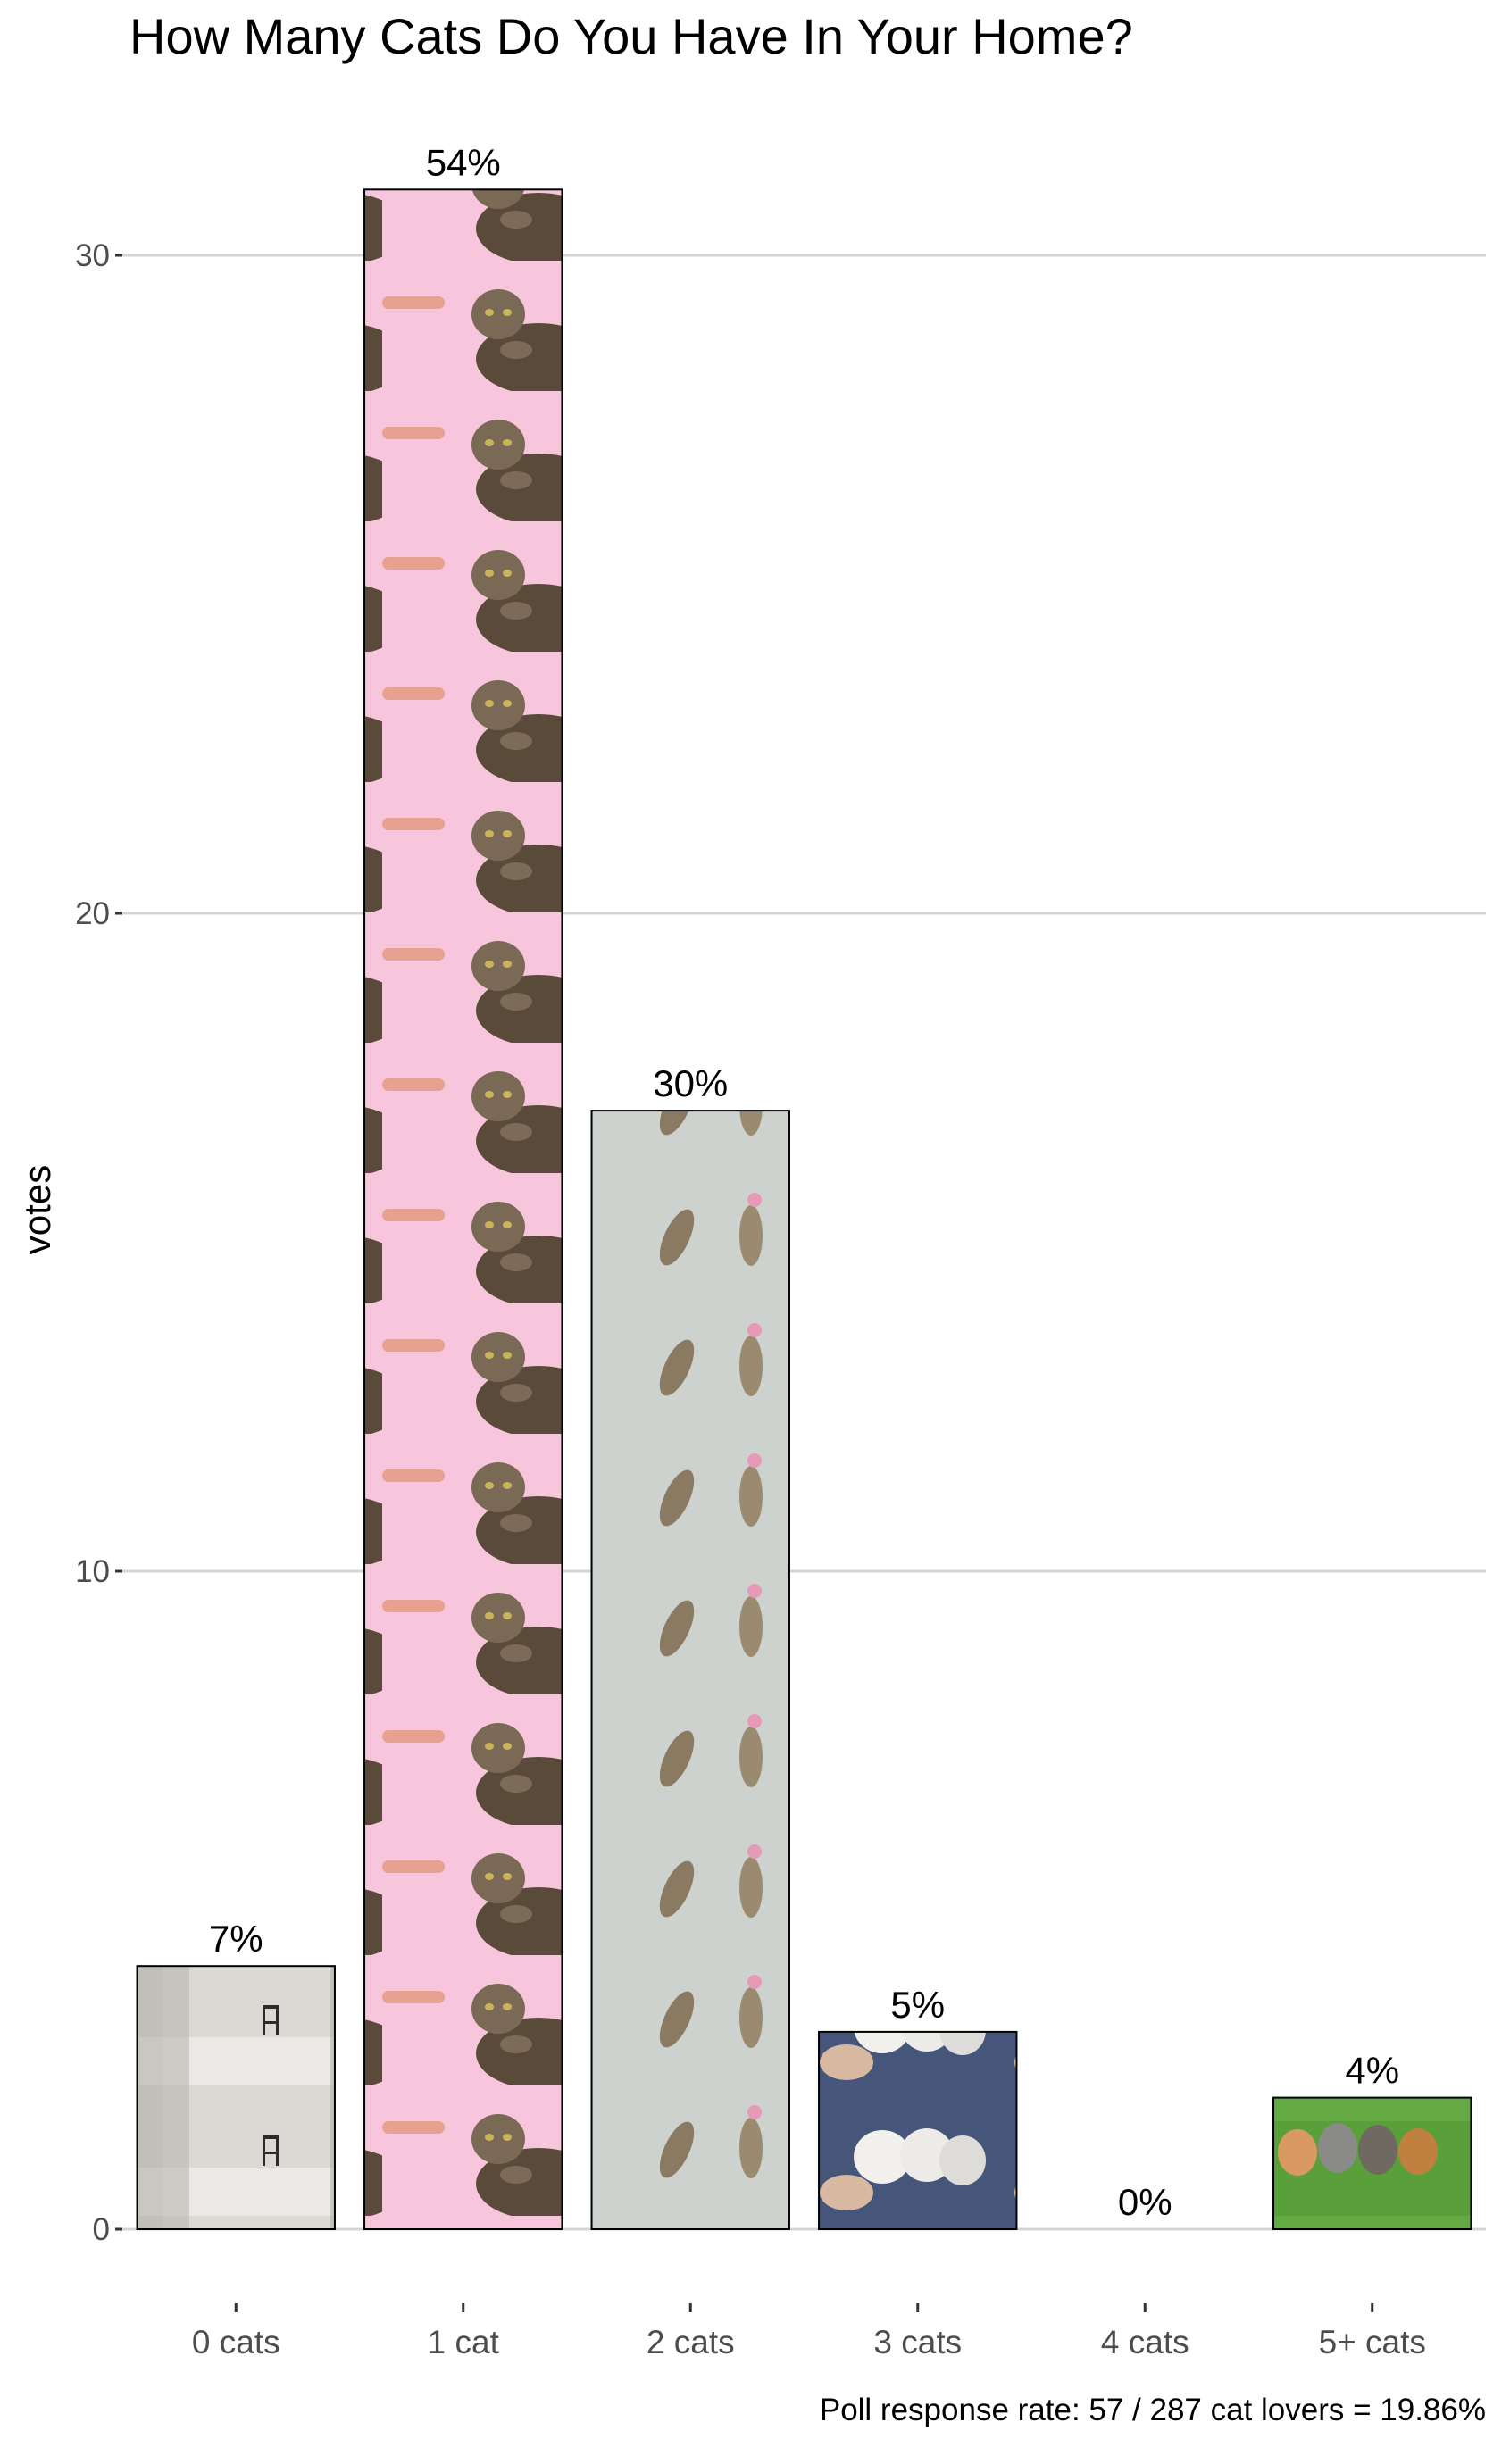  What do you see at coordinates (691, 2342) in the screenshot?
I see `x-tick-label: 2 cats` at bounding box center [691, 2342].